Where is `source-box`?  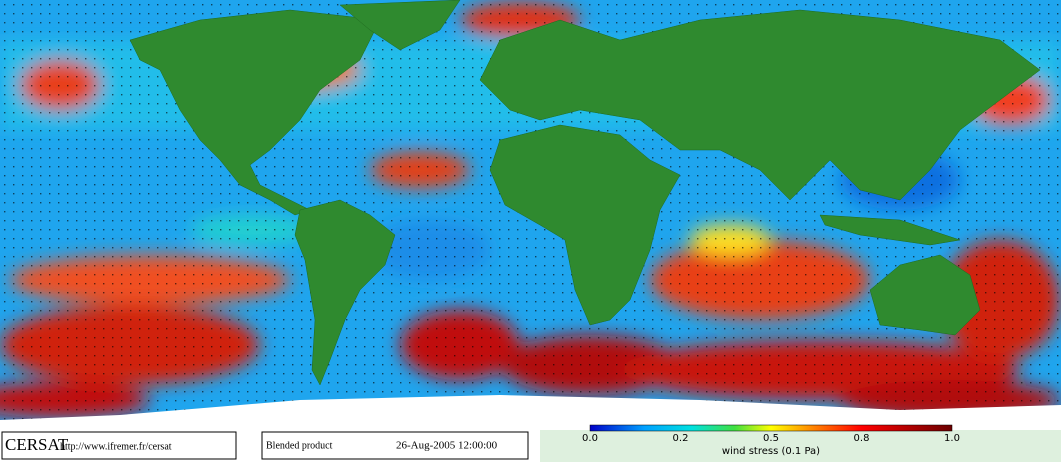 source-box is located at coordinates (119, 445).